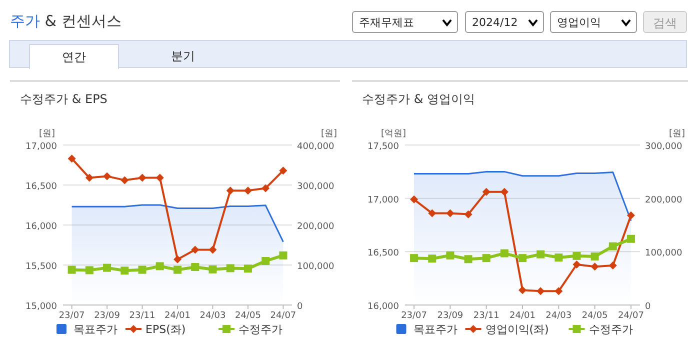  I want to click on y-tick-label: 17,500, so click(384, 147).